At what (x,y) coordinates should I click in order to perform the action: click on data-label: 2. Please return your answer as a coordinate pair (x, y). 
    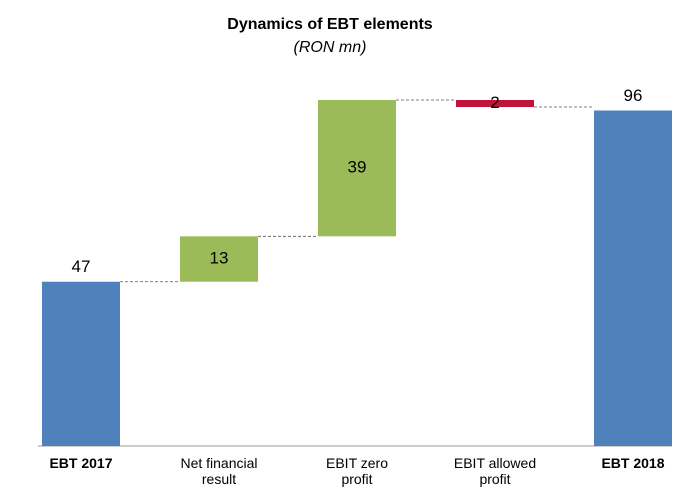
    Looking at the image, I should click on (494, 102).